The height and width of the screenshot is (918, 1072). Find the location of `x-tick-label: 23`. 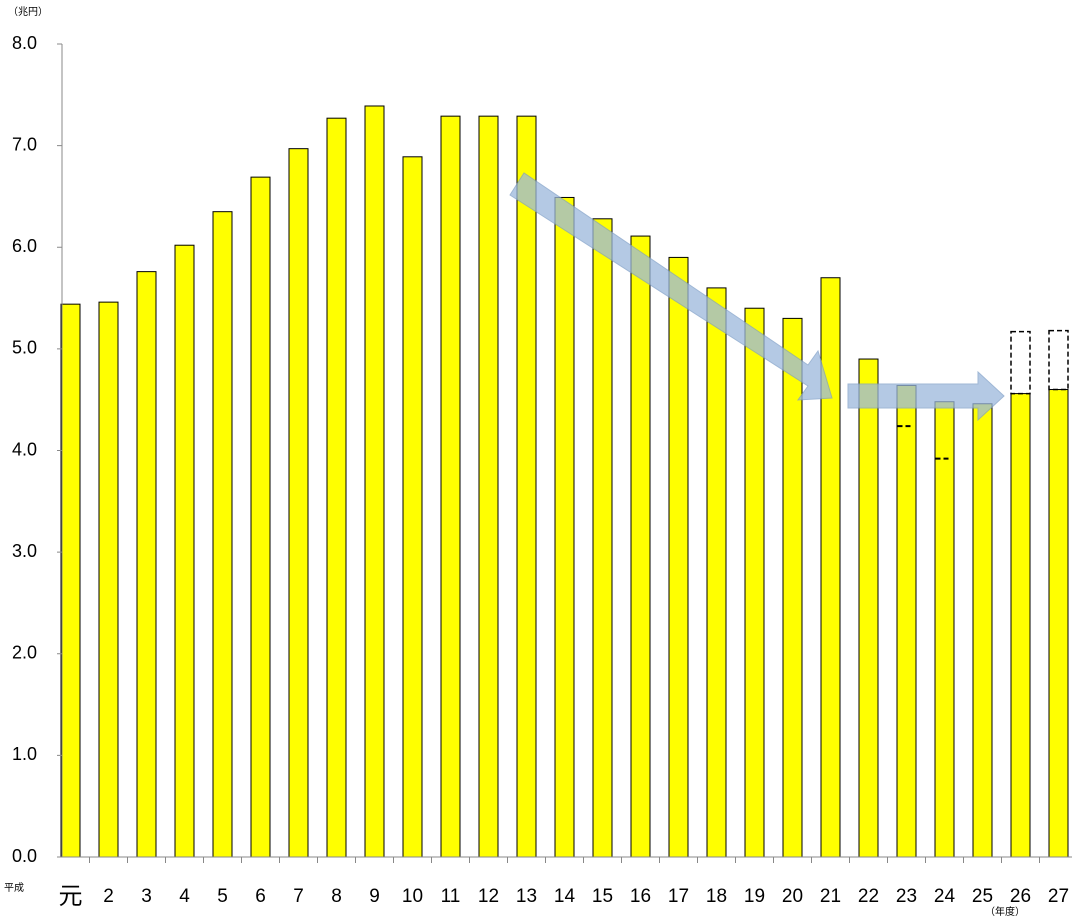

x-tick-label: 23 is located at coordinates (906, 896).